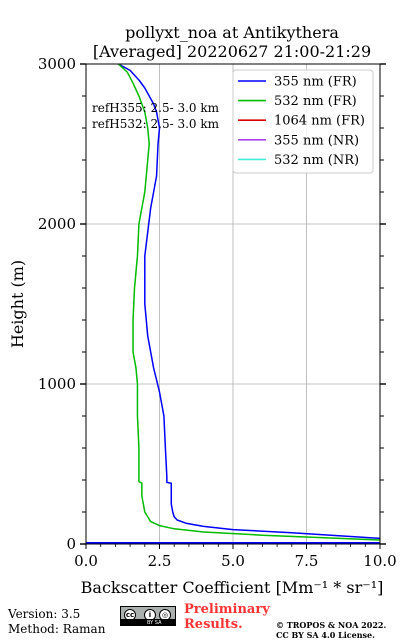  I want to click on legend-entry: 532 nm (NR), so click(316, 160).